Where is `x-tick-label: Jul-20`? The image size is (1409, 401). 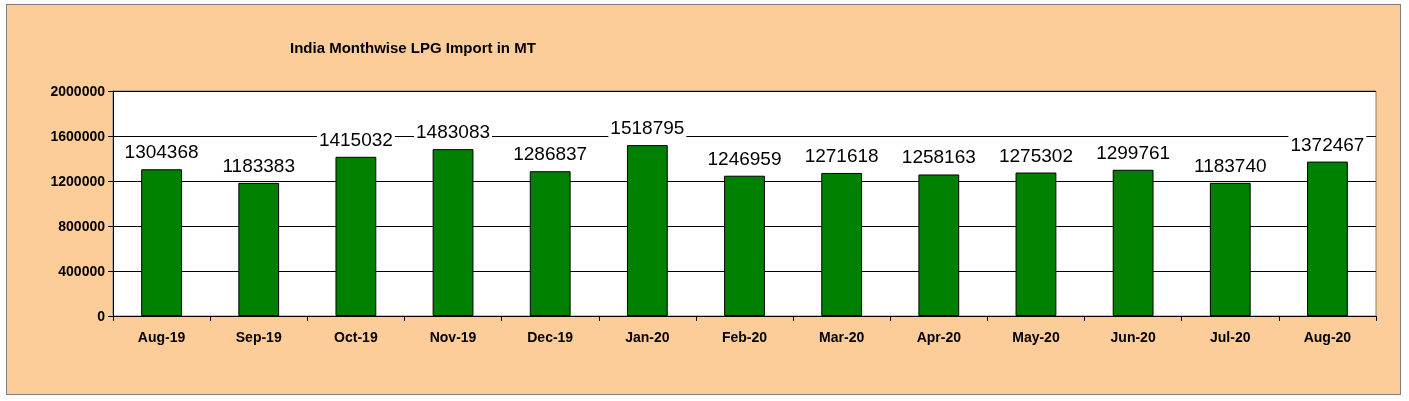
x-tick-label: Jul-20 is located at coordinates (1230, 337).